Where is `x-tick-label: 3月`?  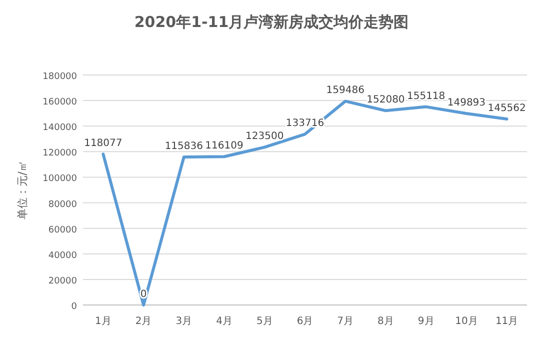
x-tick-label: 3月 is located at coordinates (184, 321).